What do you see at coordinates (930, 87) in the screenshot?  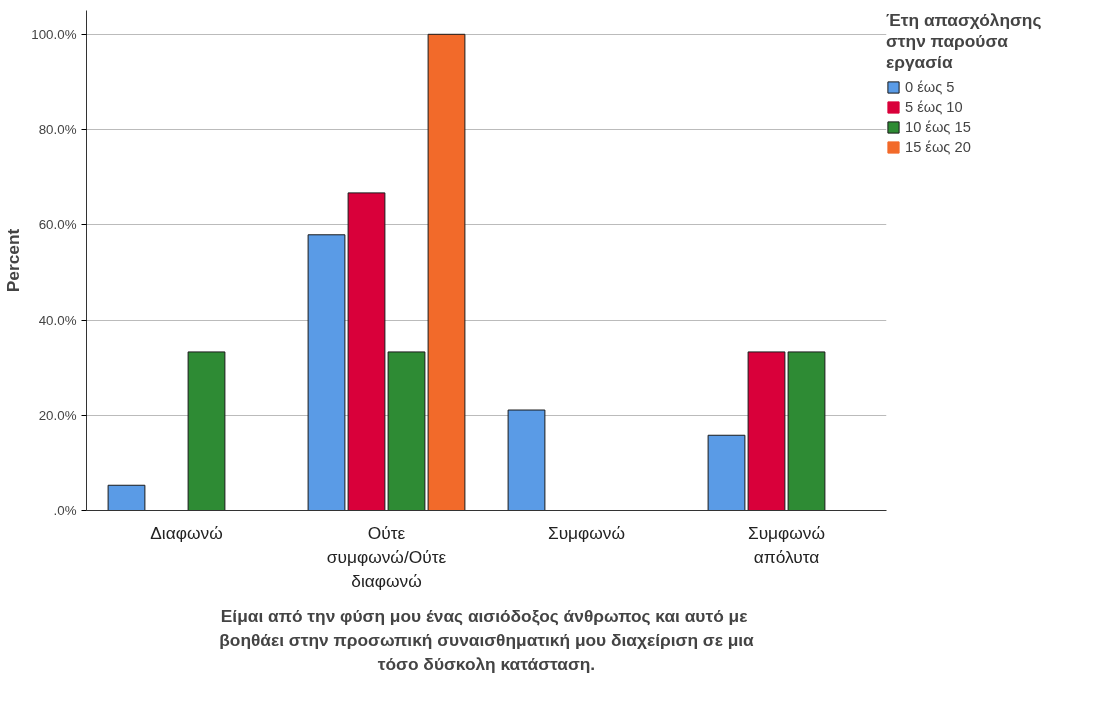 I see `legend-label: 0 έως 5` at bounding box center [930, 87].